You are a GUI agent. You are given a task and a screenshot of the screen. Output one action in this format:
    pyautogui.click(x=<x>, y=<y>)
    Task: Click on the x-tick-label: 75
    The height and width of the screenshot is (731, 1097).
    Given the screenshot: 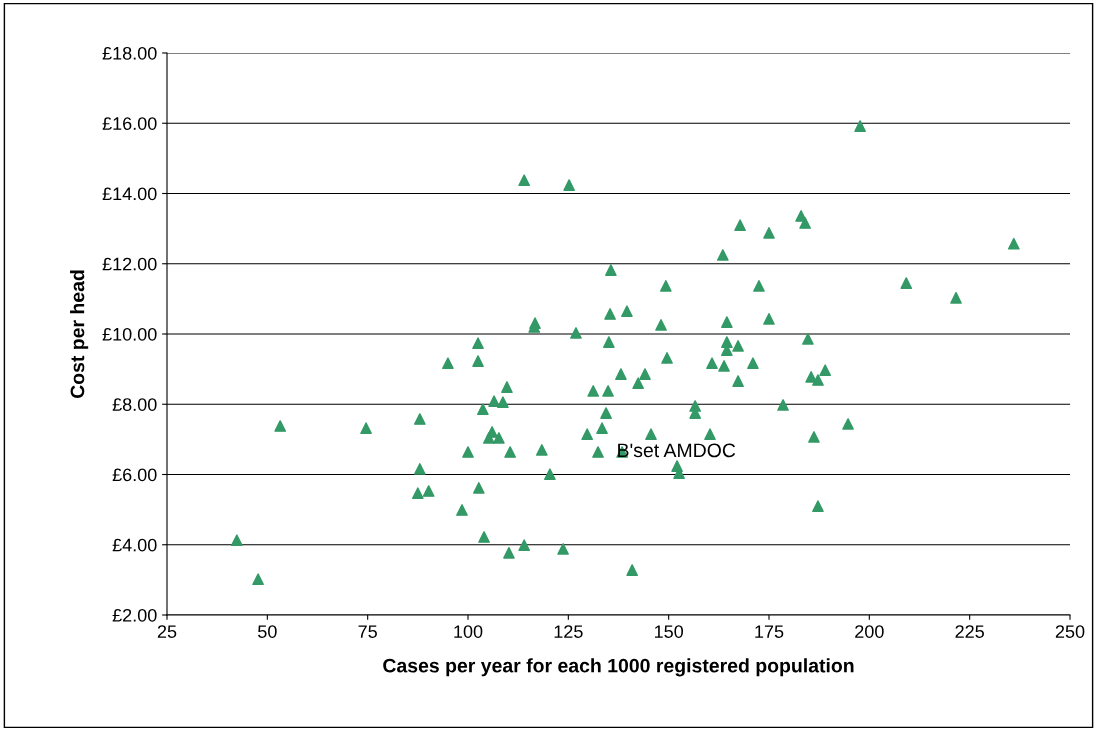 What is the action you would take?
    pyautogui.click(x=367, y=631)
    